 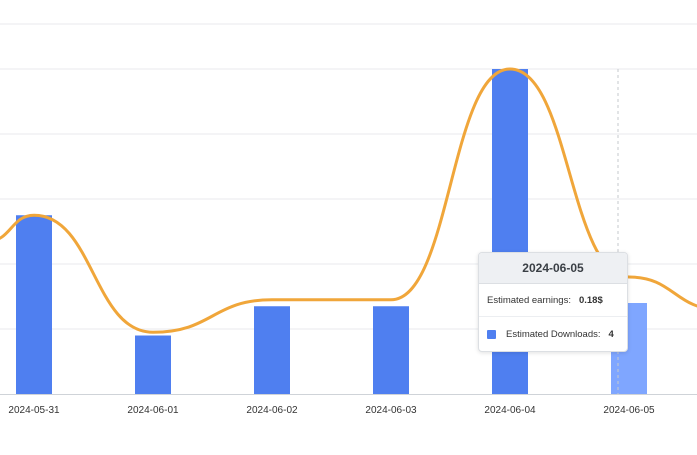 What do you see at coordinates (510, 410) in the screenshot?
I see `x-tick-label: 2024-06-04` at bounding box center [510, 410].